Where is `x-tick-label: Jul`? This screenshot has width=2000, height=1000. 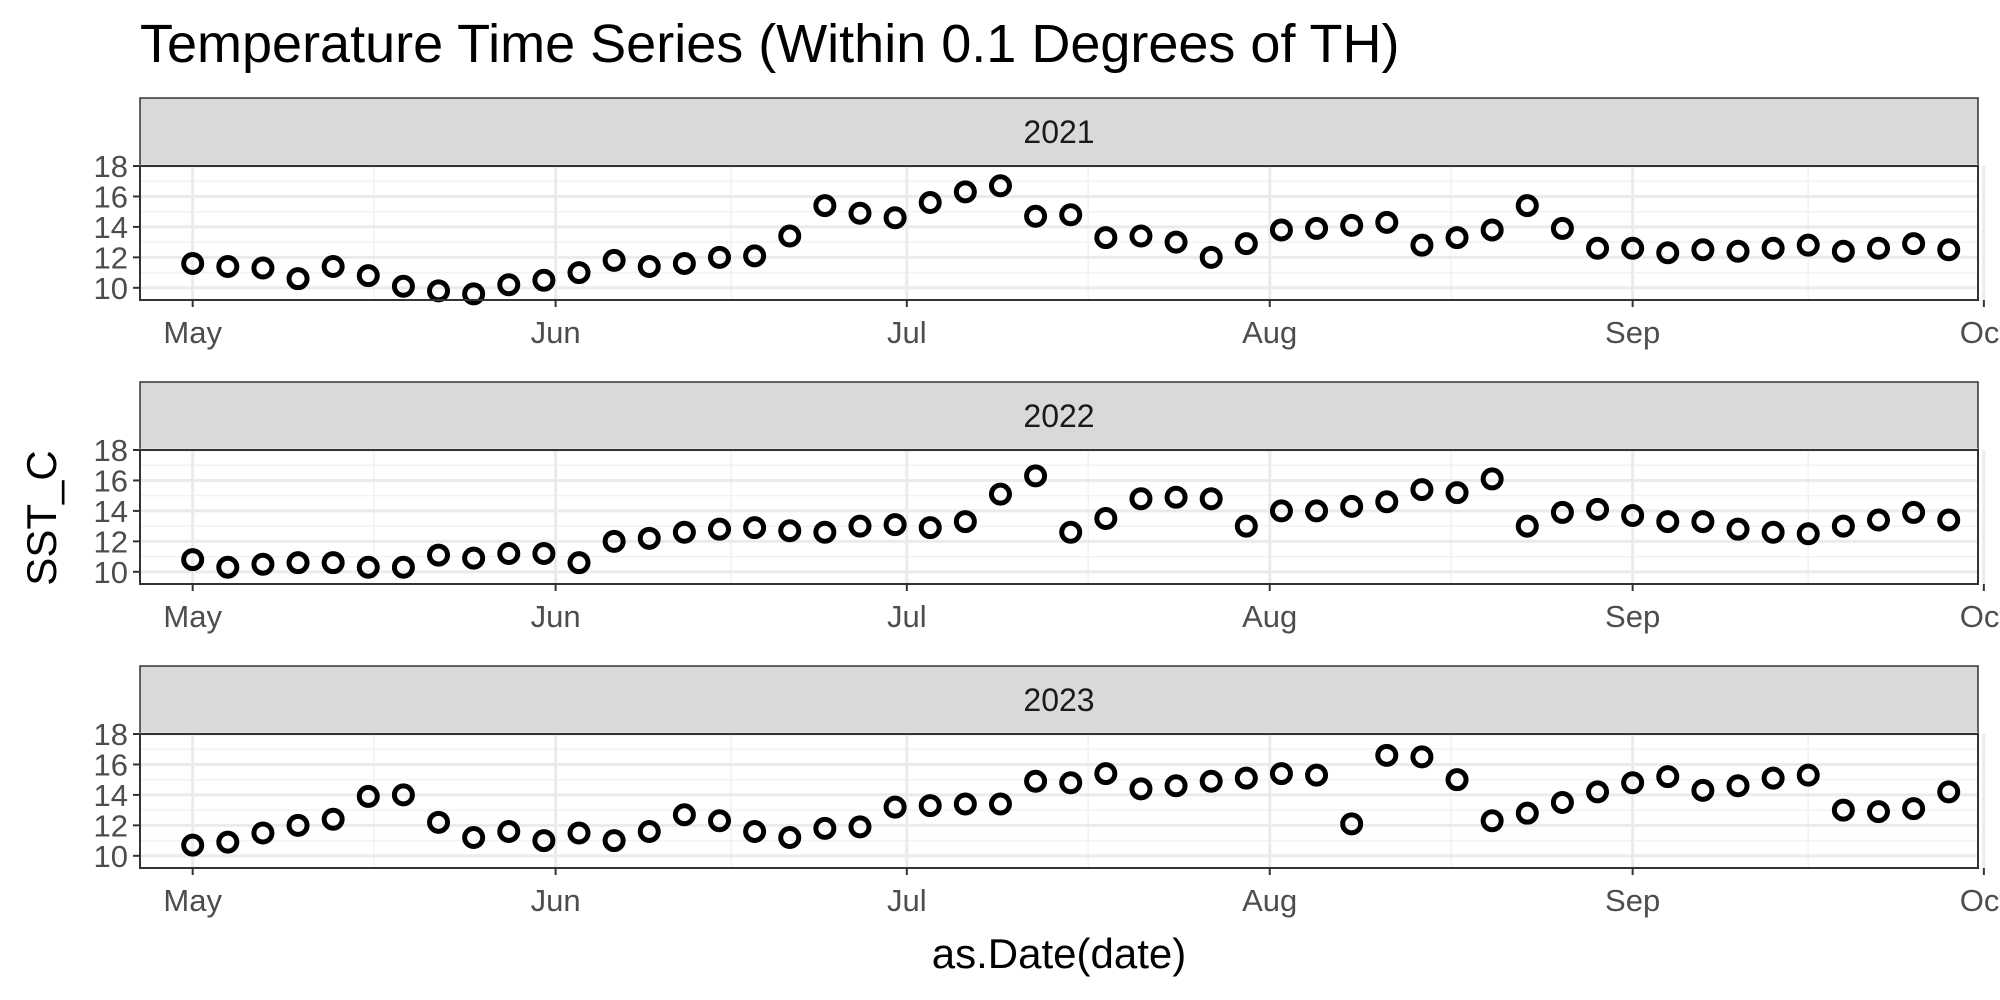
x-tick-label: Jul is located at coordinates (907, 616).